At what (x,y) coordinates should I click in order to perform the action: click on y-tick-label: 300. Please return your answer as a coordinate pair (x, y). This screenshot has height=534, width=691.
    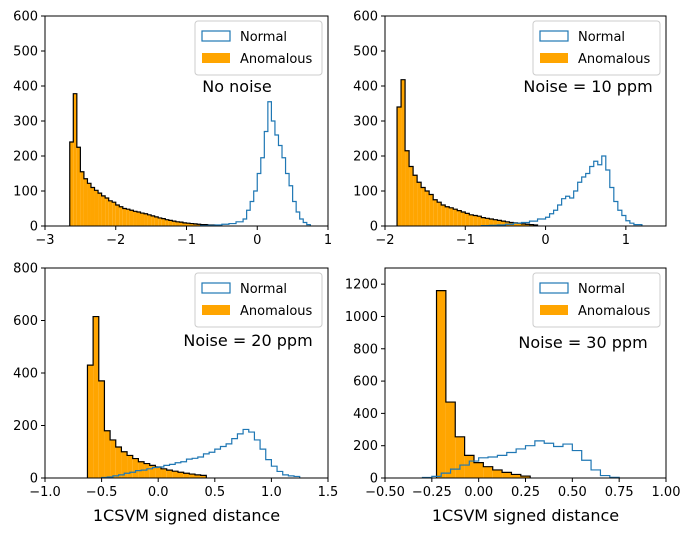
    Looking at the image, I should click on (365, 122).